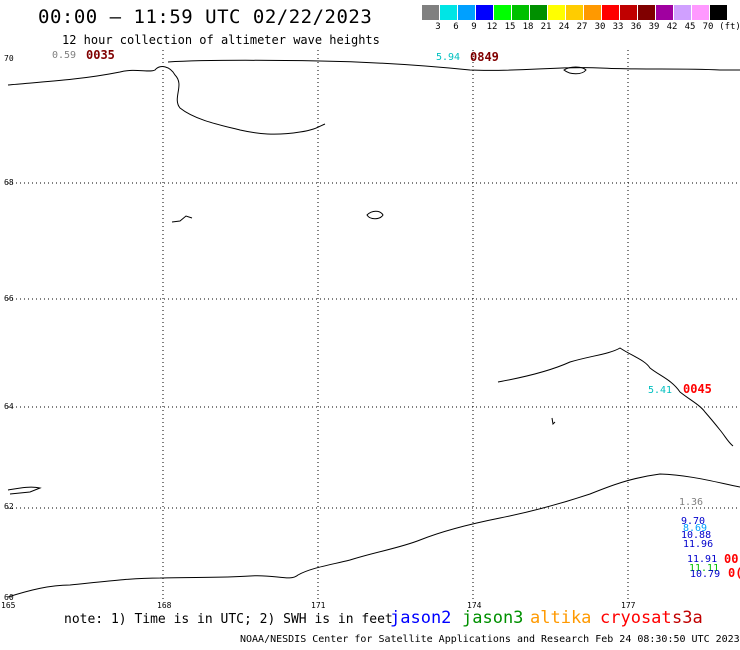 This screenshot has height=650, width=740. What do you see at coordinates (695, 528) in the screenshot?
I see `swh-value: 8.69` at bounding box center [695, 528].